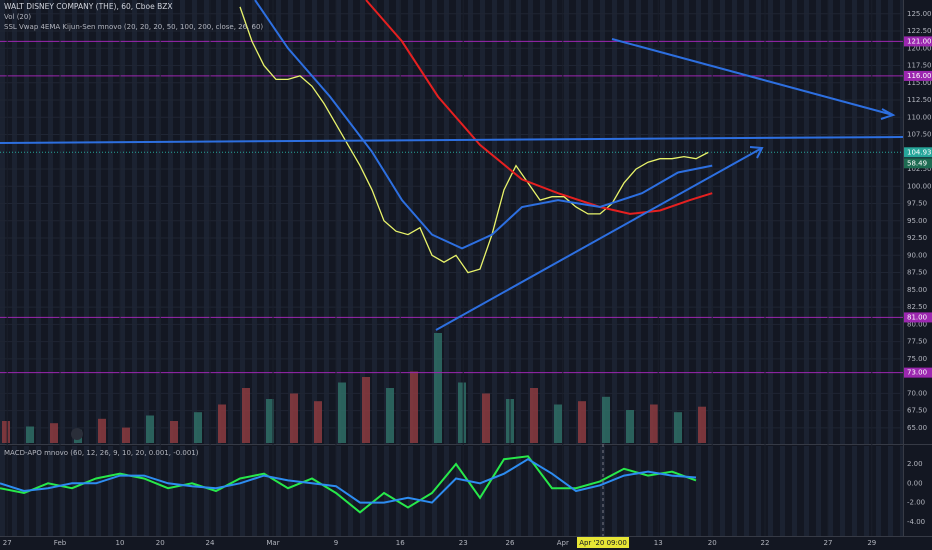 The image size is (932, 550). I want to click on y-tick-label: 77.50, so click(917, 342).